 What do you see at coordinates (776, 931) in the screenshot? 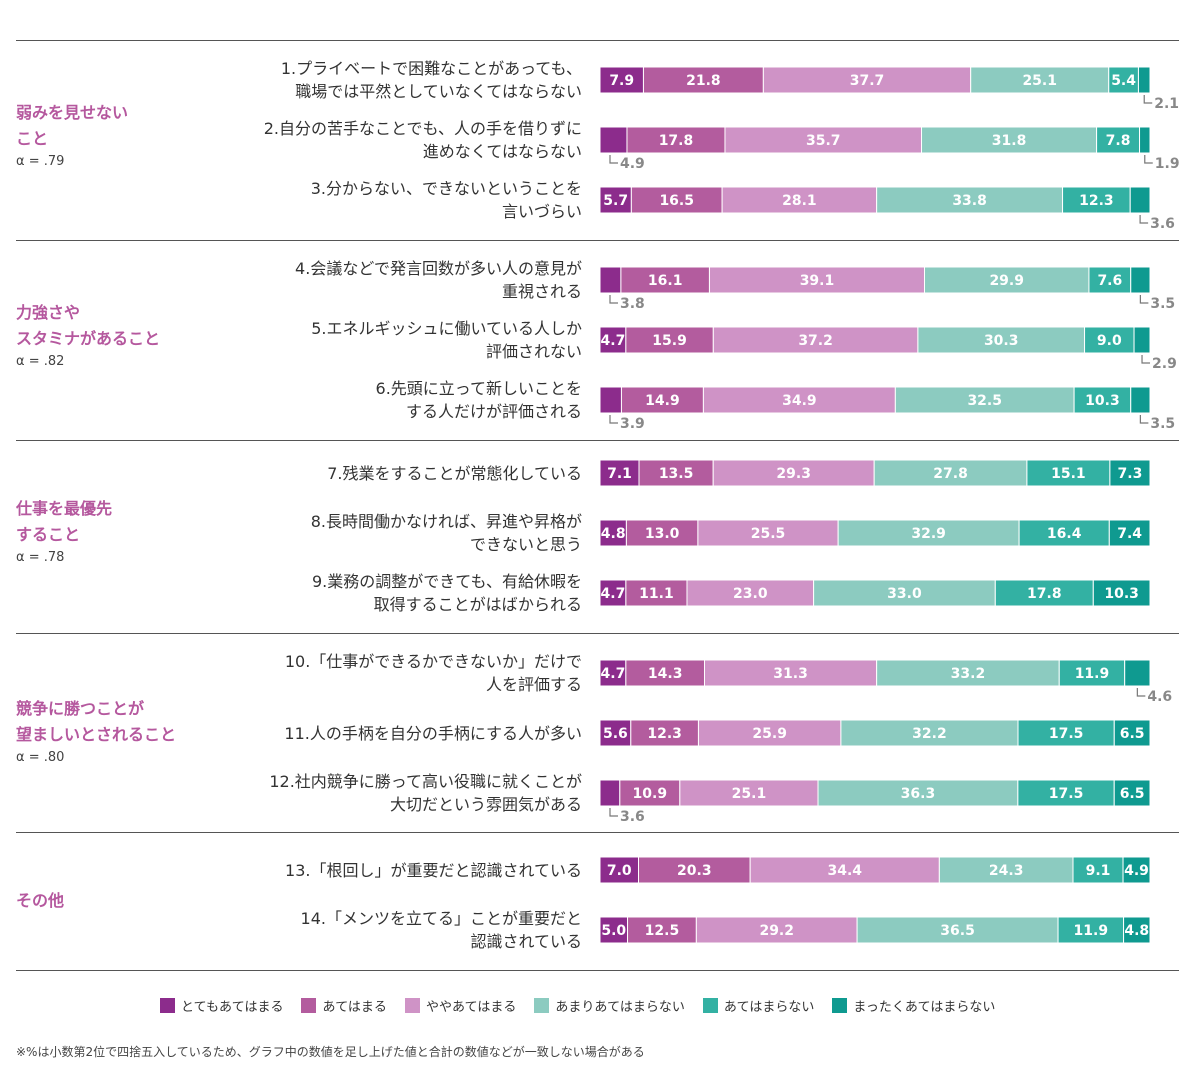
I see `data-label: 29.2` at bounding box center [776, 931].